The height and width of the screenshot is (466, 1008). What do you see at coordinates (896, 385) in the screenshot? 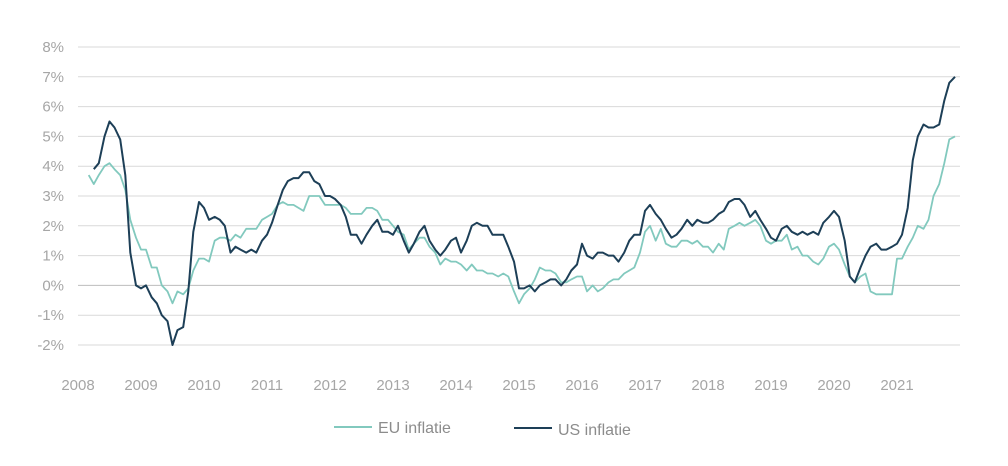
I see `x-tick-label: 2021` at bounding box center [896, 385].